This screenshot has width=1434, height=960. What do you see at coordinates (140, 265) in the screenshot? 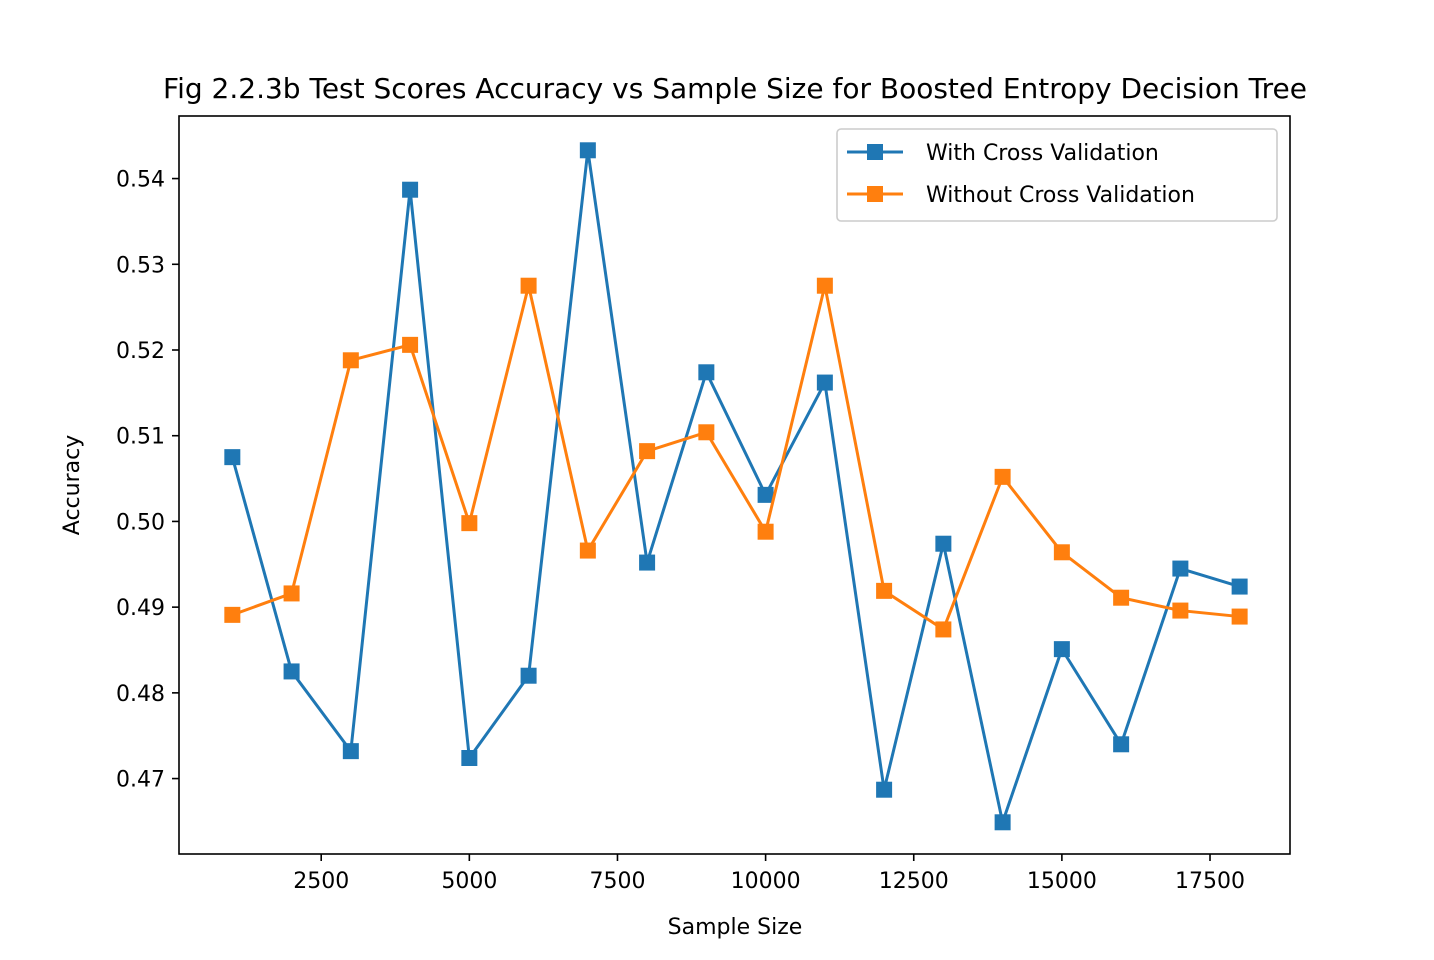
I see `y-tick-label: 0.53` at bounding box center [140, 265].